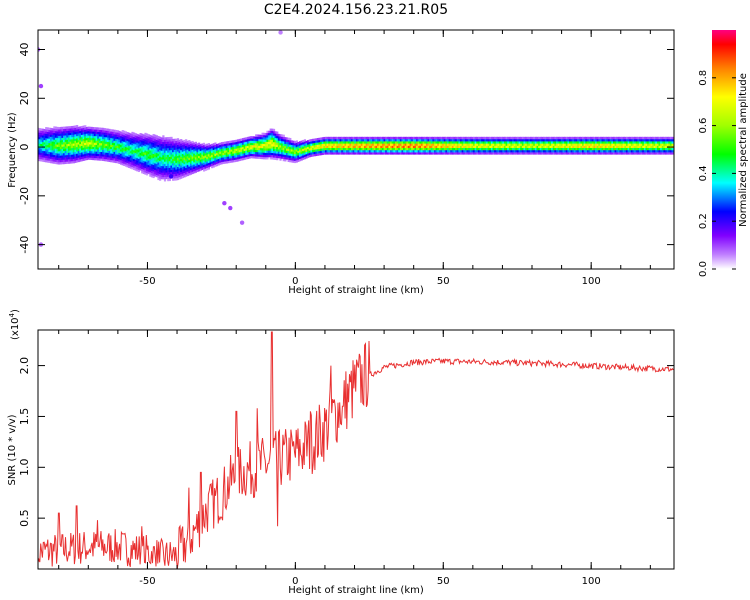  What do you see at coordinates (443, 281) in the screenshot?
I see `spectrogram-x-tick-label: 50` at bounding box center [443, 281].